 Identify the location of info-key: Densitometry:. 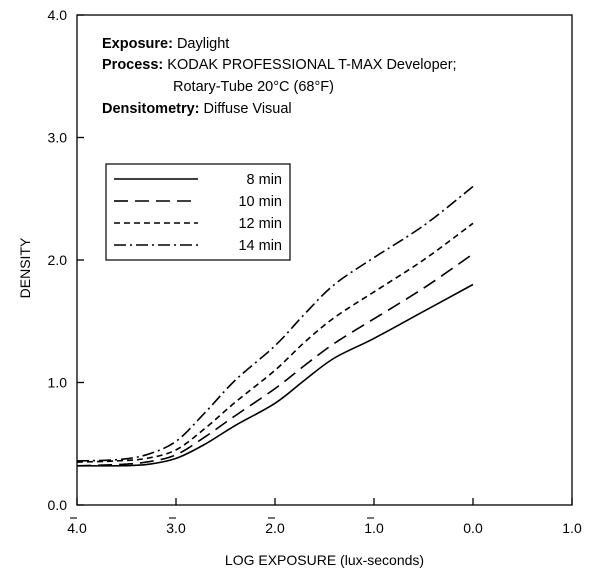
(153, 109).